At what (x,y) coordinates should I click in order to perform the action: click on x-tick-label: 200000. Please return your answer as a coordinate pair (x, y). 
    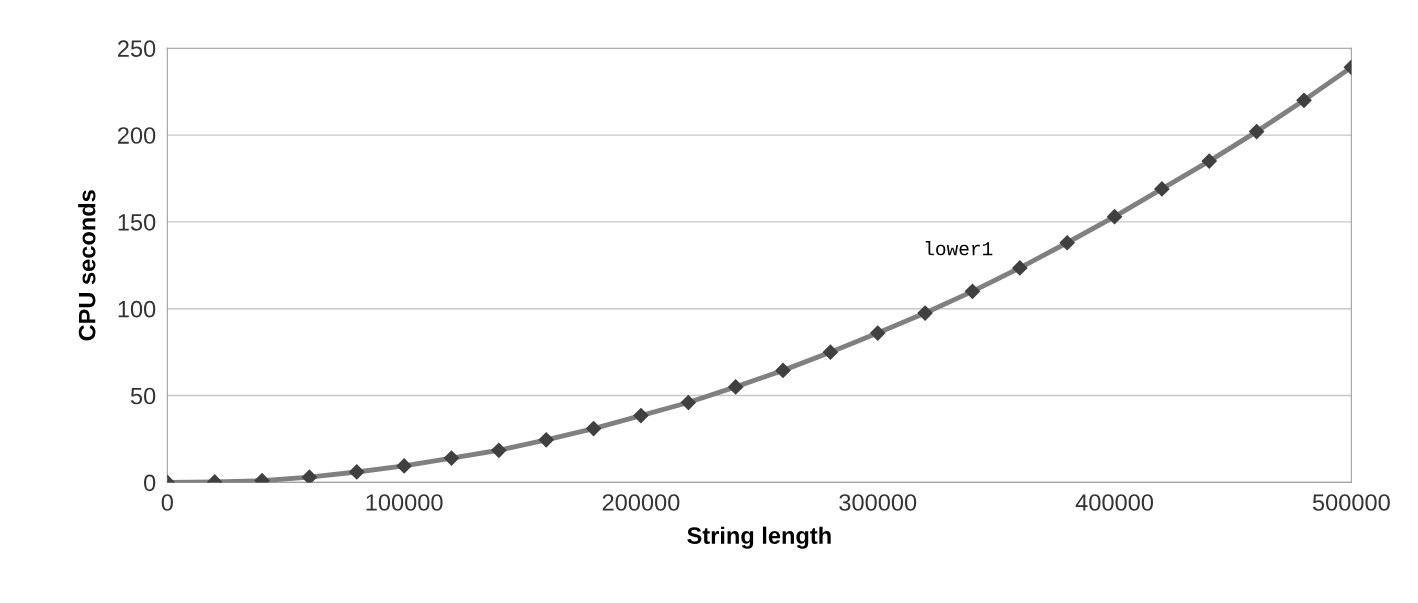
    Looking at the image, I should click on (641, 502).